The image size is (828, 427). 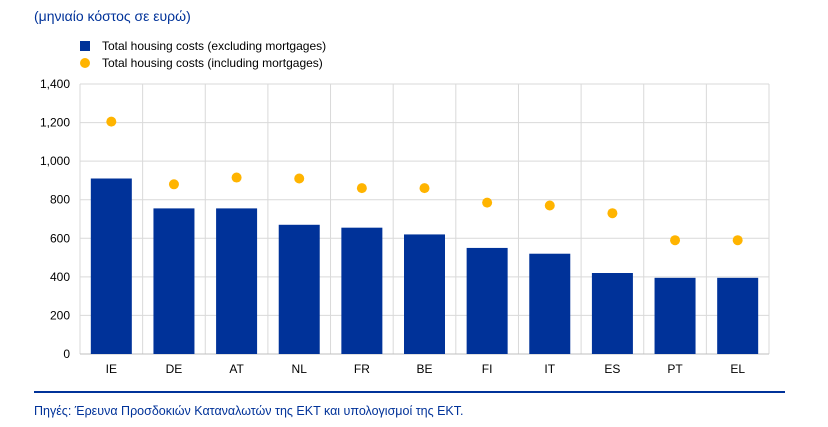 What do you see at coordinates (60, 277) in the screenshot?
I see `y-tick-label: 400` at bounding box center [60, 277].